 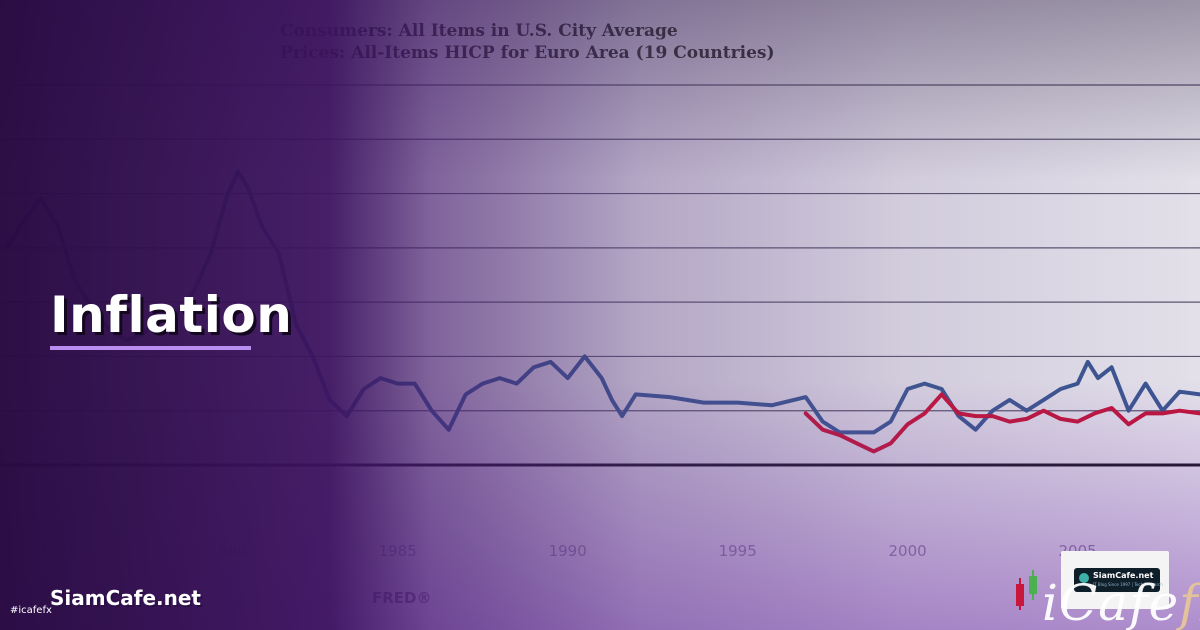 What do you see at coordinates (738, 551) in the screenshot?
I see `x-tick-label: 1995` at bounding box center [738, 551].